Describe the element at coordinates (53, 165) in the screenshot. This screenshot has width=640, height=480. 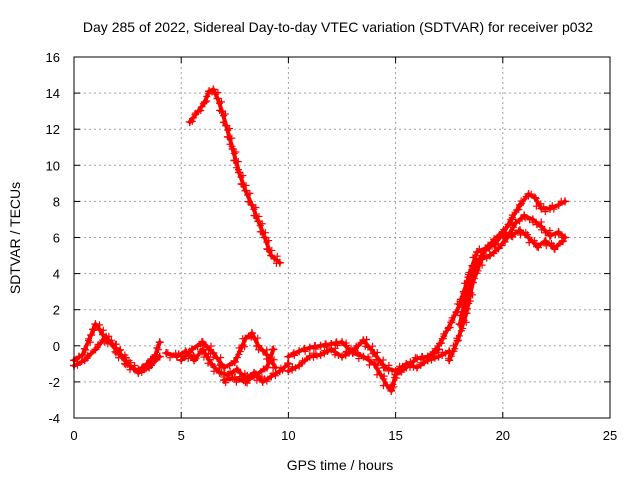
I see `y-tick-label: 10` at that location.